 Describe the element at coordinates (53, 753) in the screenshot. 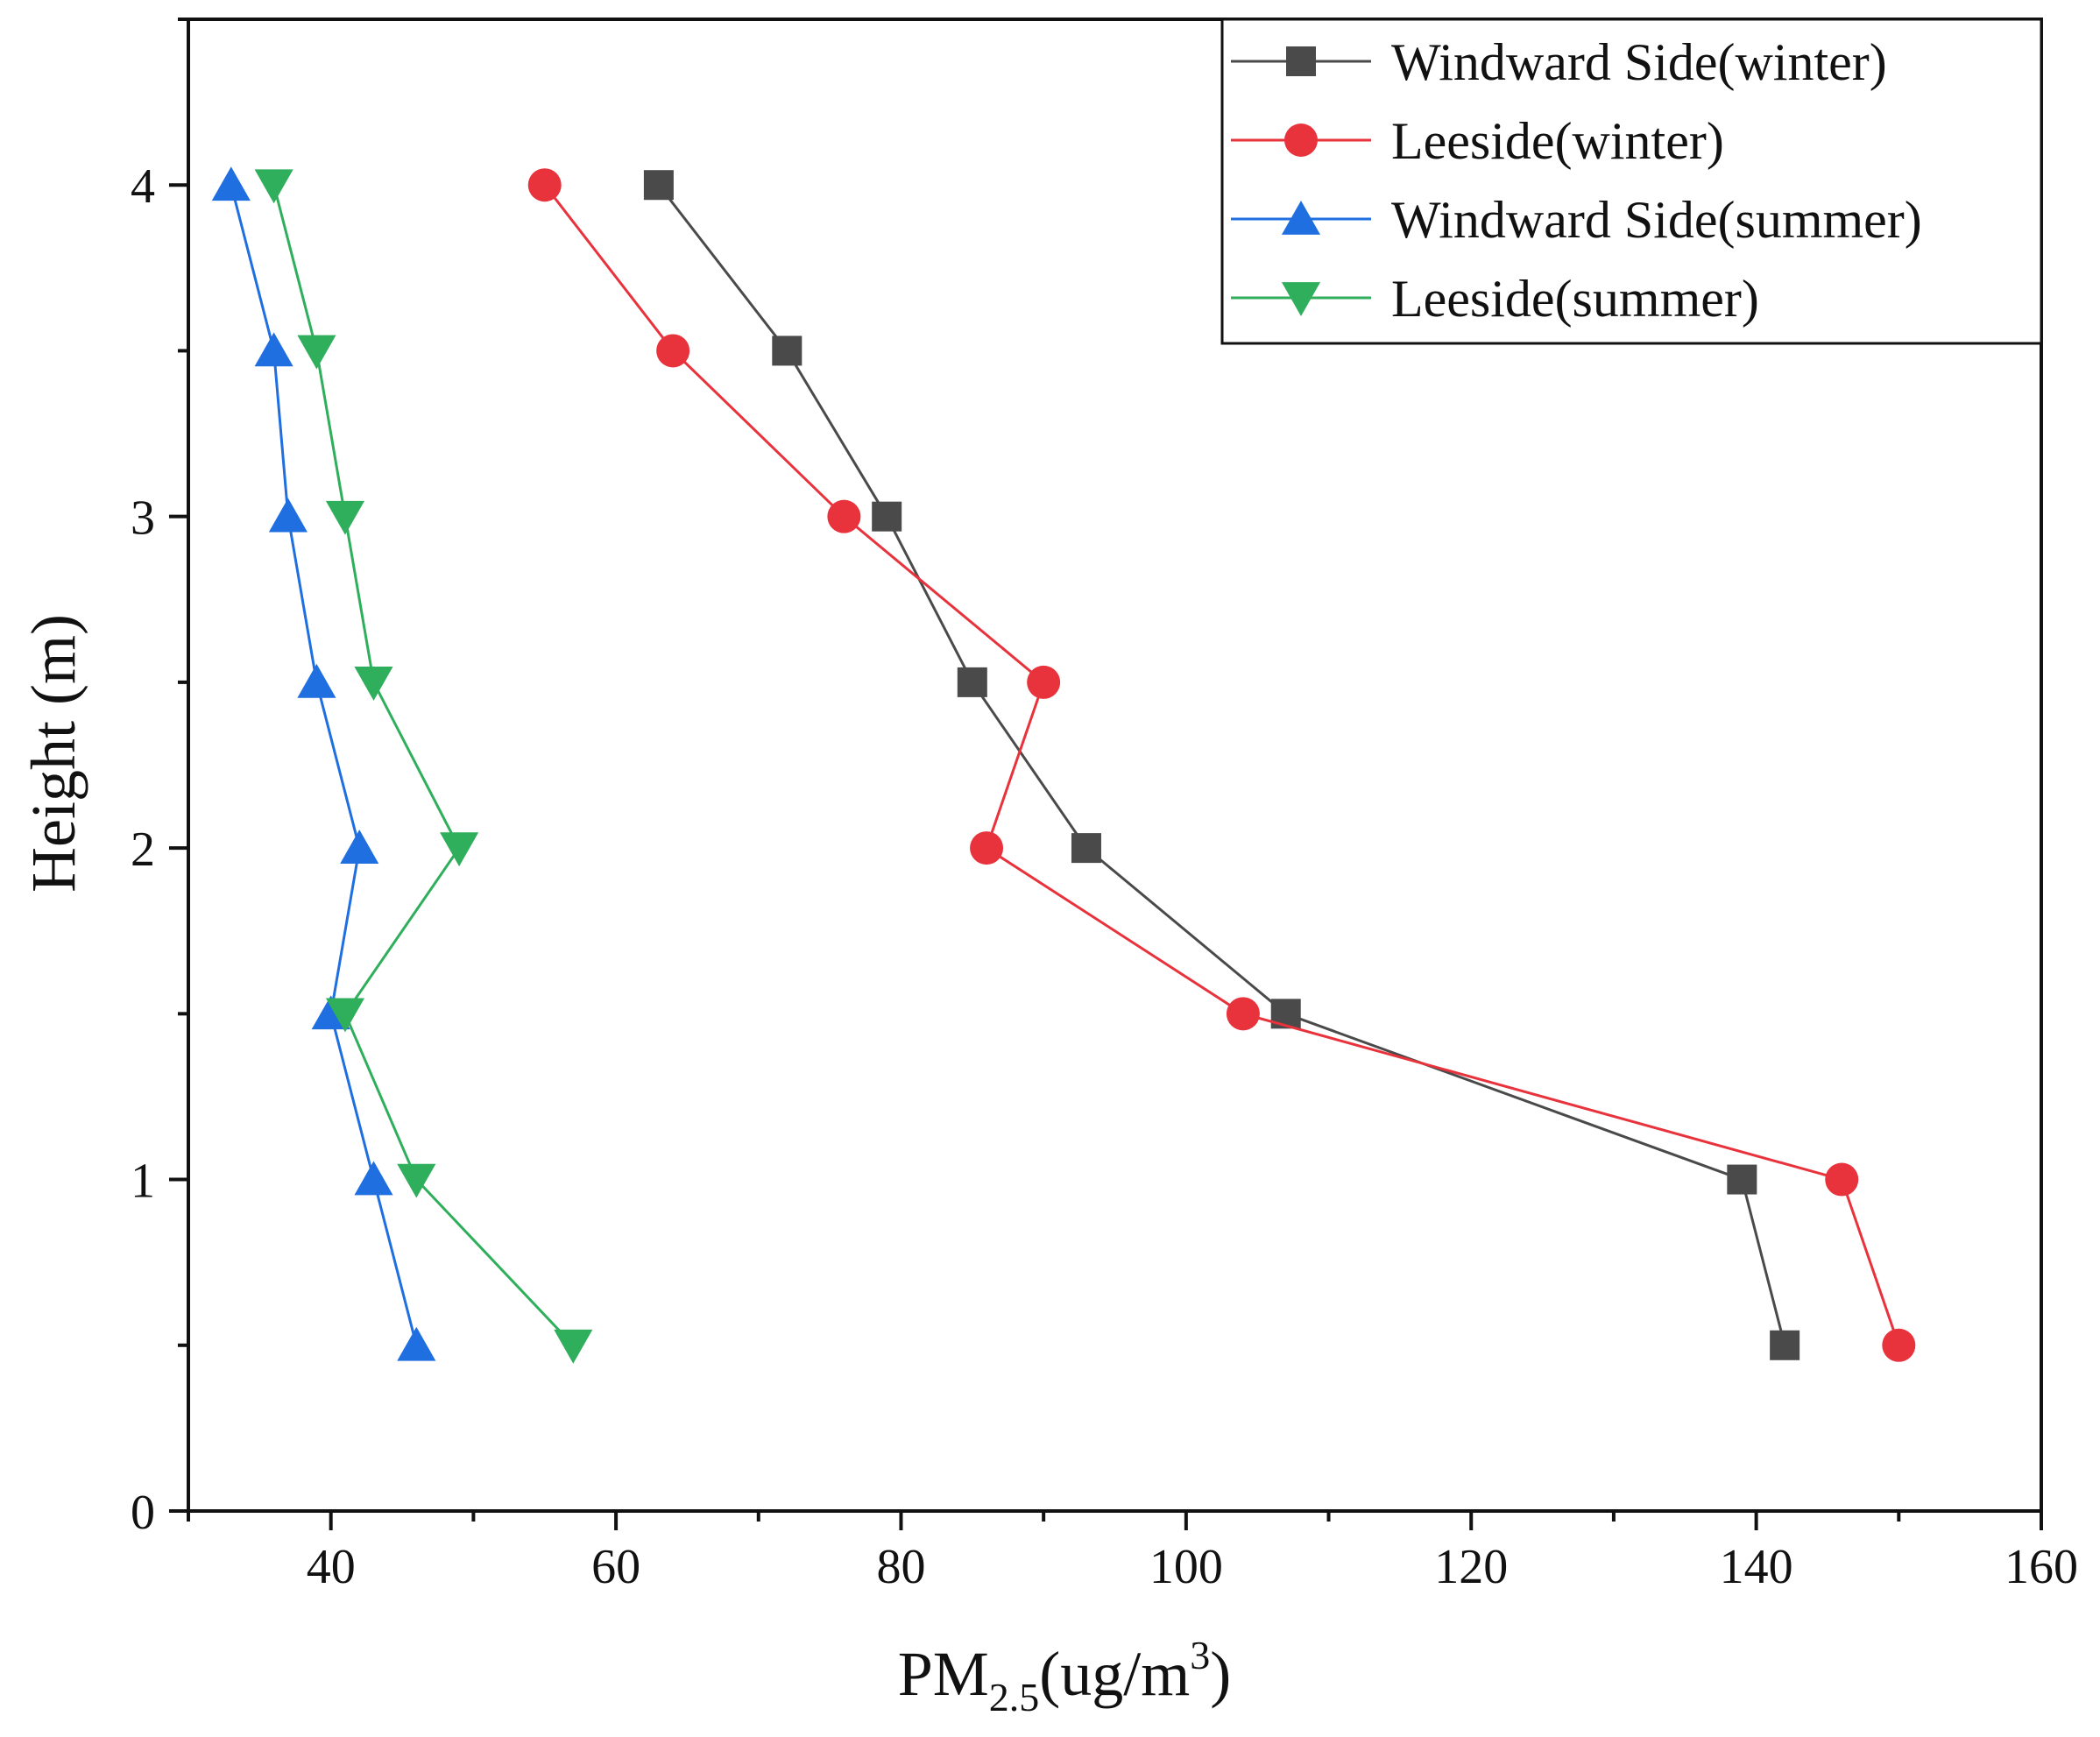

I see `y-axis-title: Height (m)` at that location.